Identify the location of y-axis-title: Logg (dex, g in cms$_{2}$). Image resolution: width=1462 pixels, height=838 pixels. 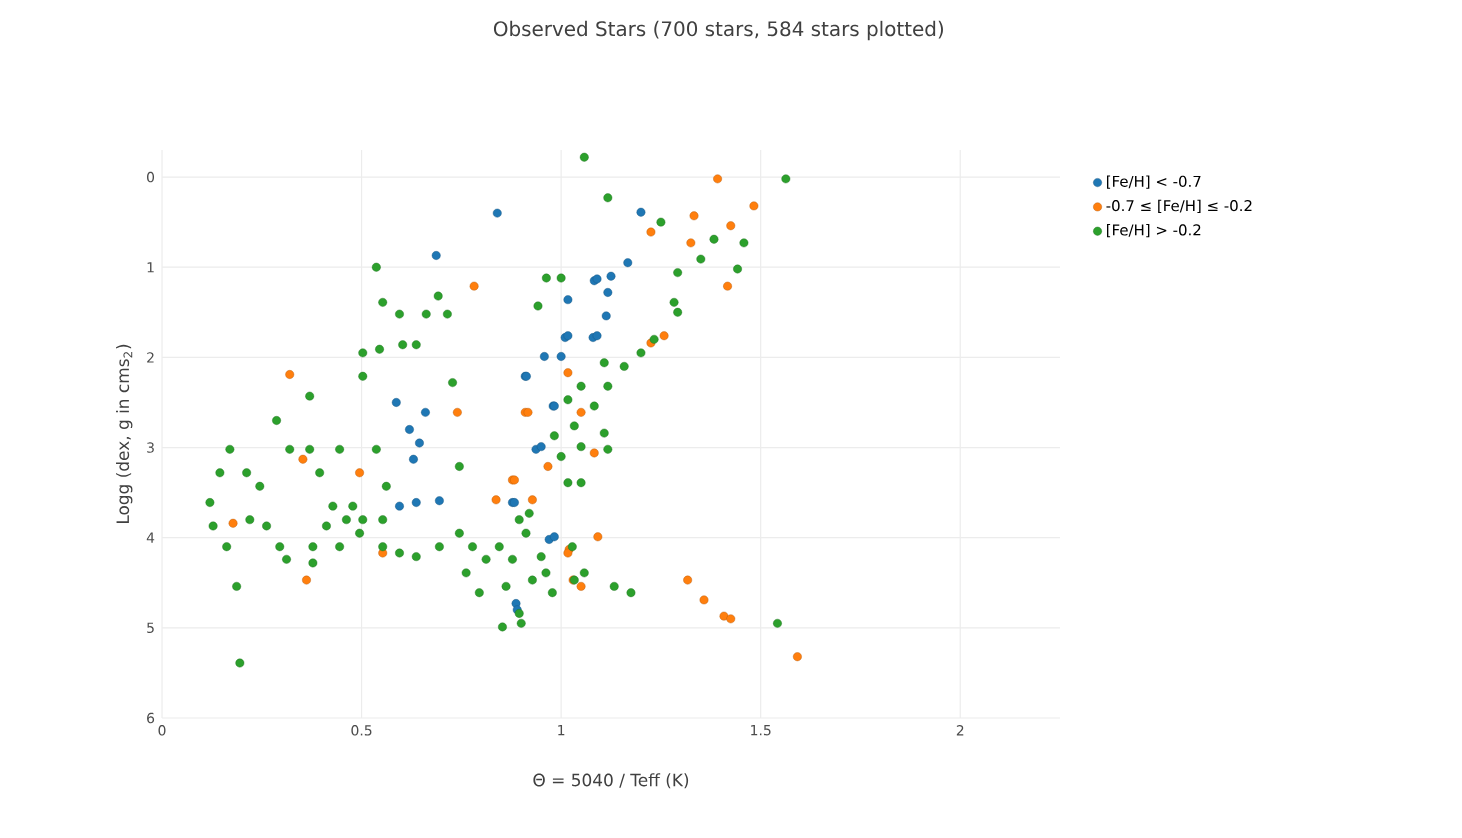
(124, 434).